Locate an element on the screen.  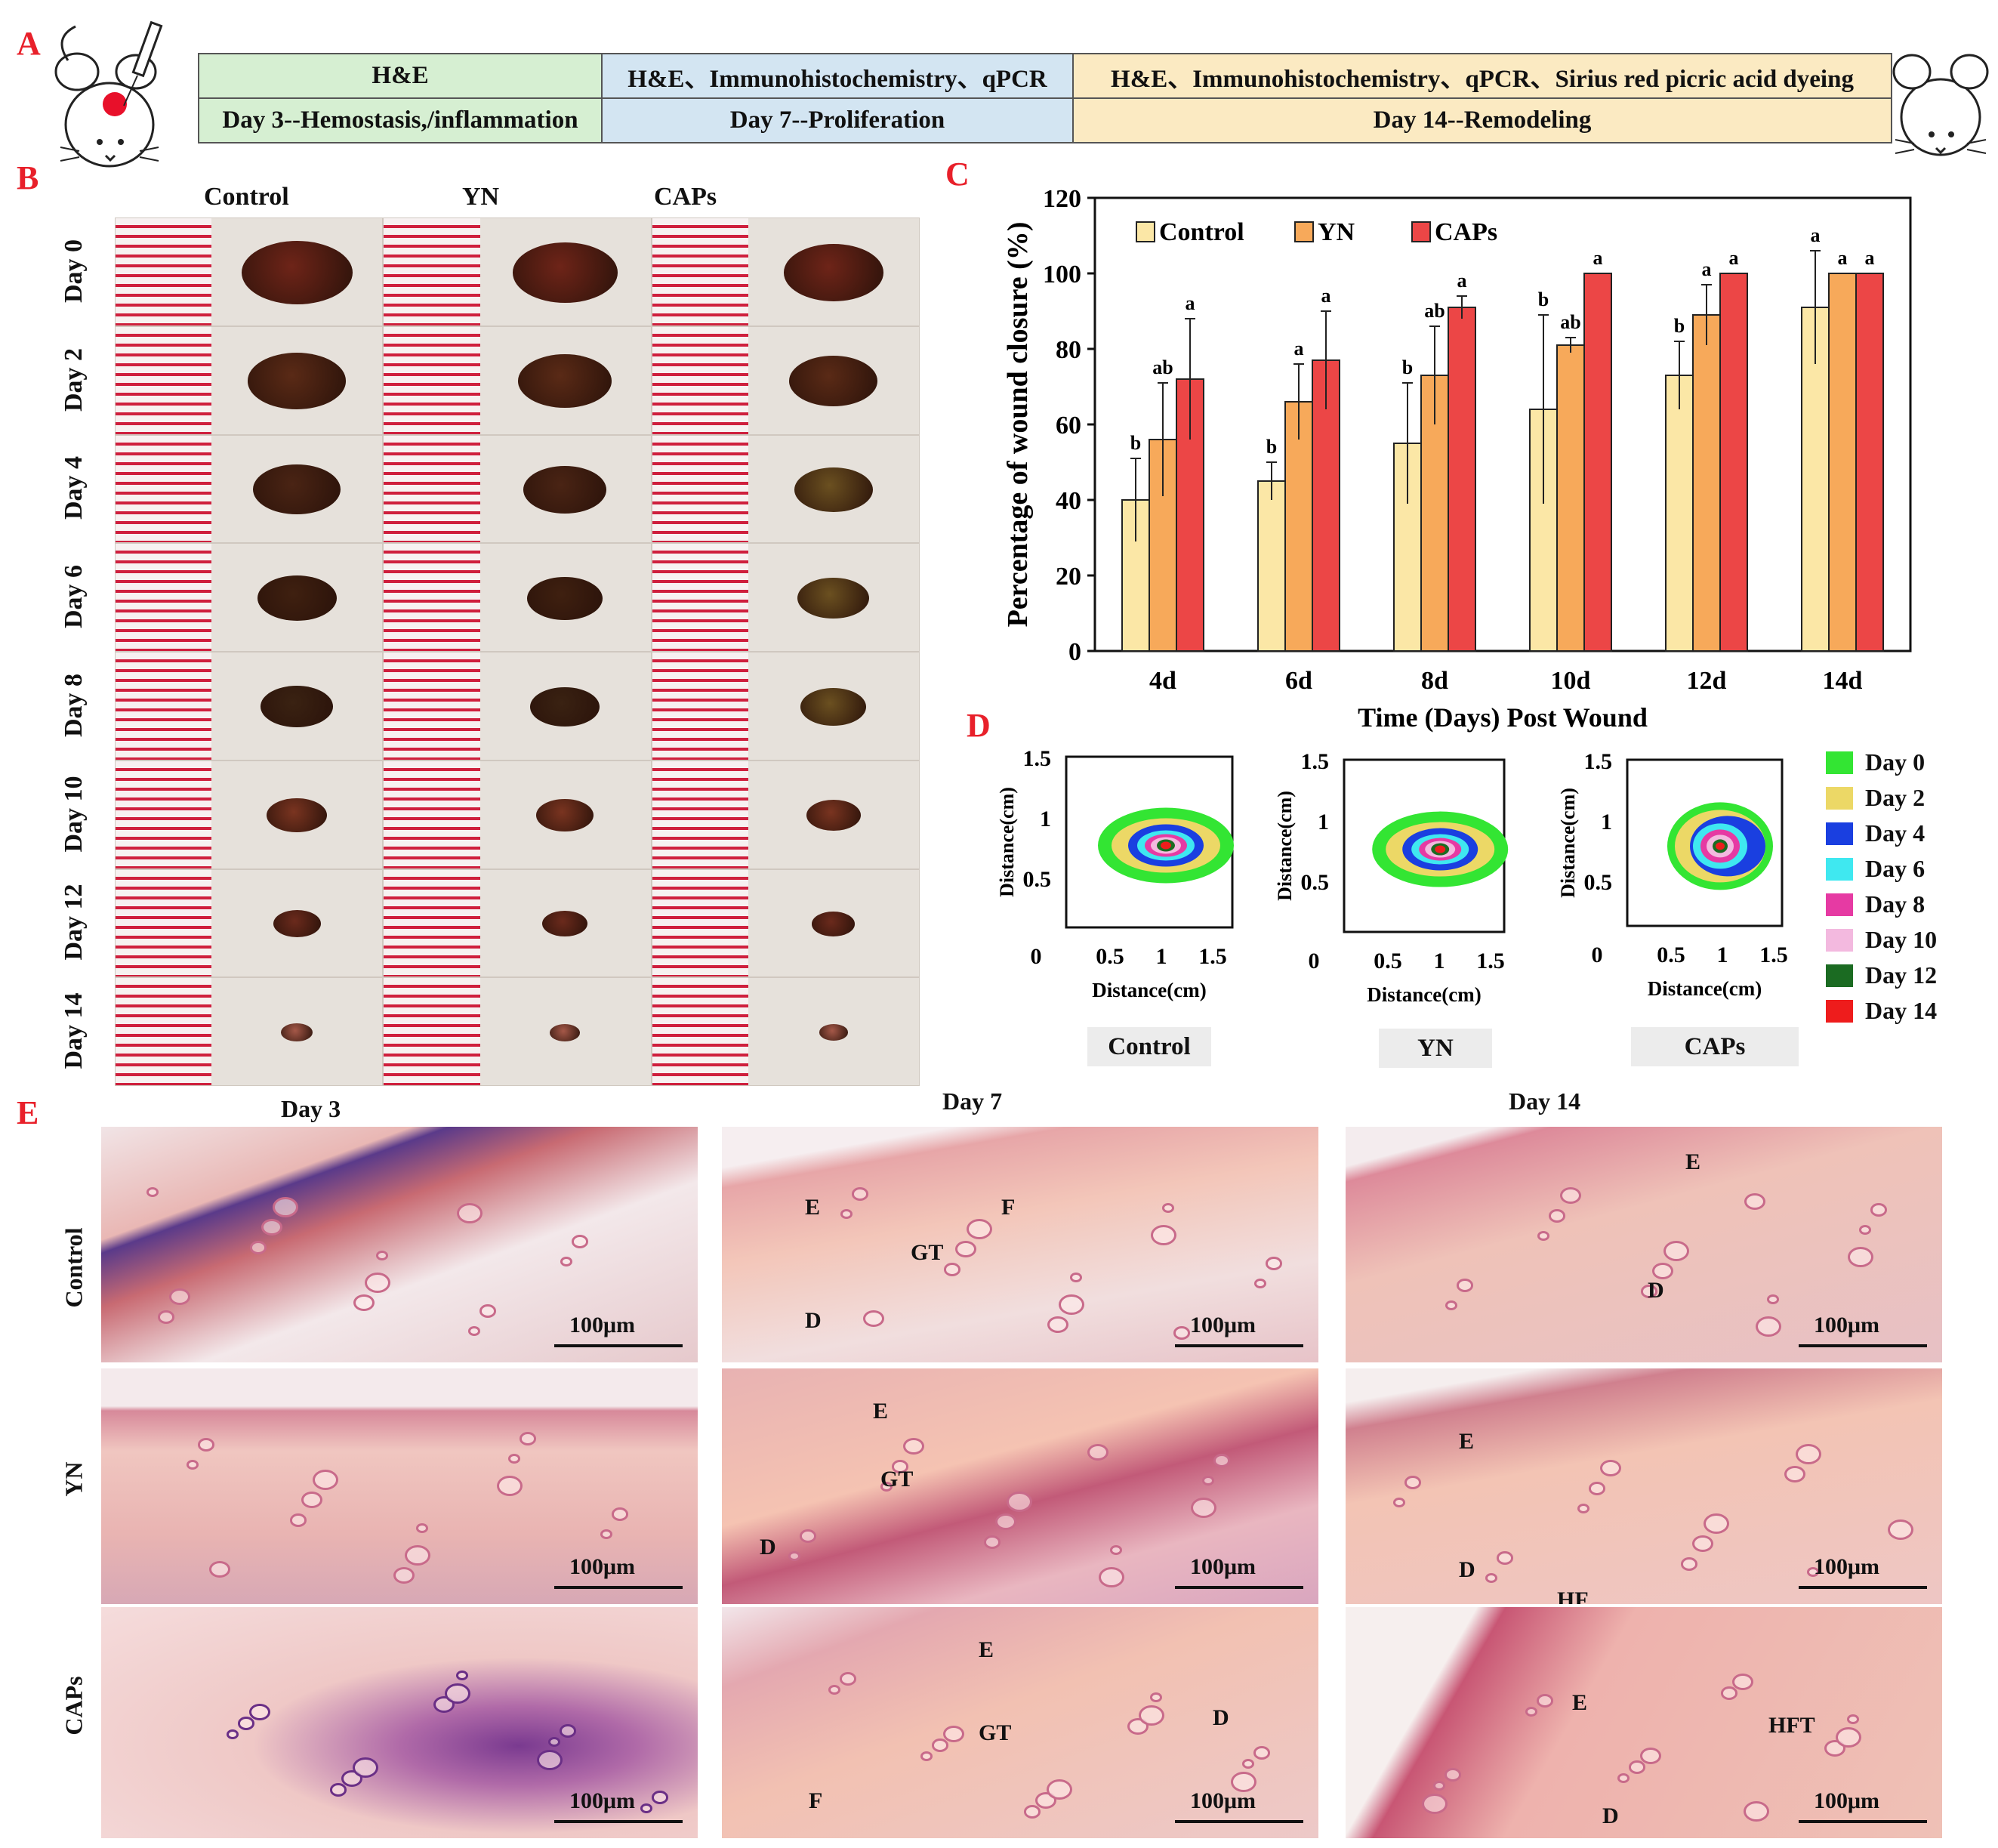
x-tick-label: 12d is located at coordinates (1707, 681).